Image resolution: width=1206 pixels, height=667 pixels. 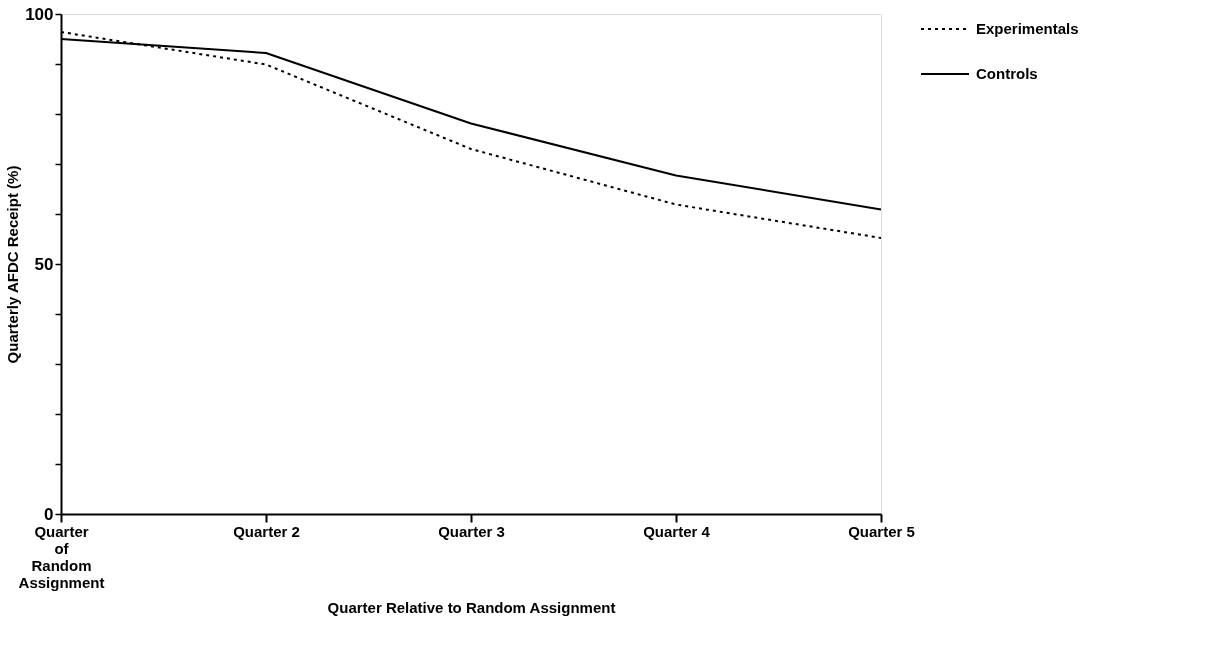 I want to click on legend-label: Controls, so click(x=1007, y=73).